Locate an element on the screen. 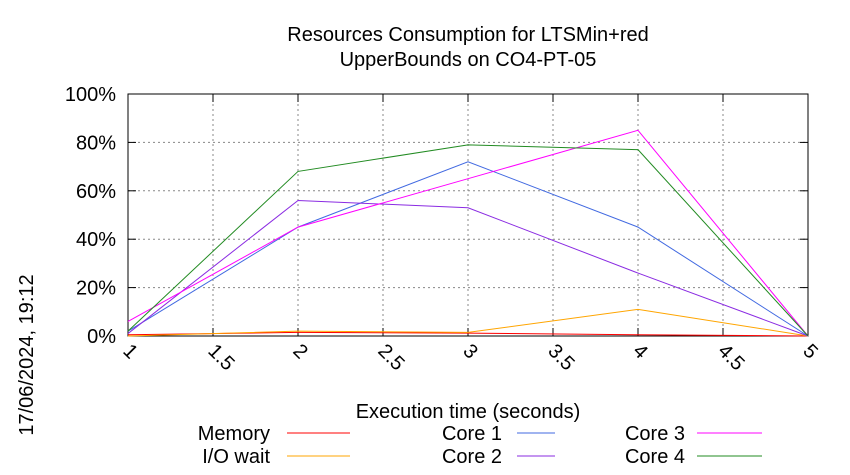  x-tick-label: 5 is located at coordinates (809, 351).